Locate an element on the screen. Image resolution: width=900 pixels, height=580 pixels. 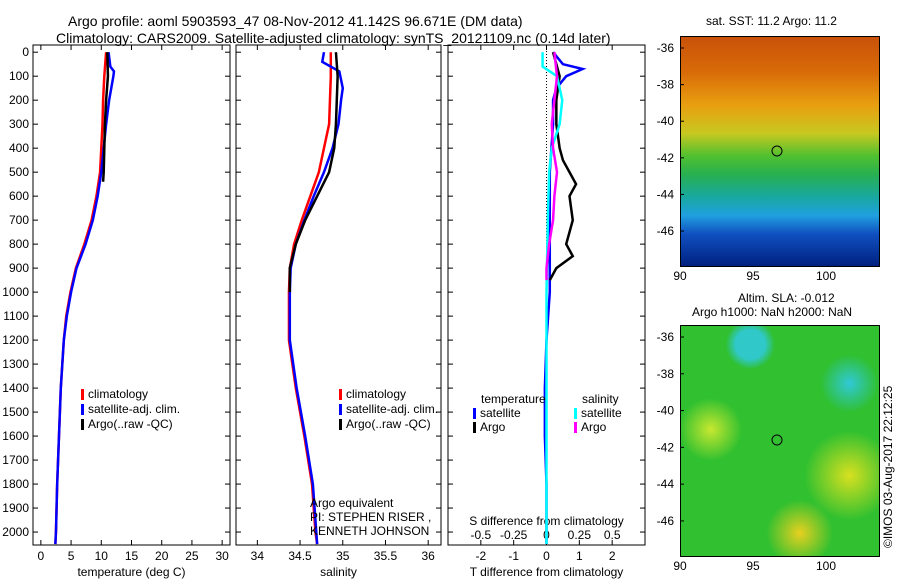
x-tick-label: 2 is located at coordinates (612, 556).